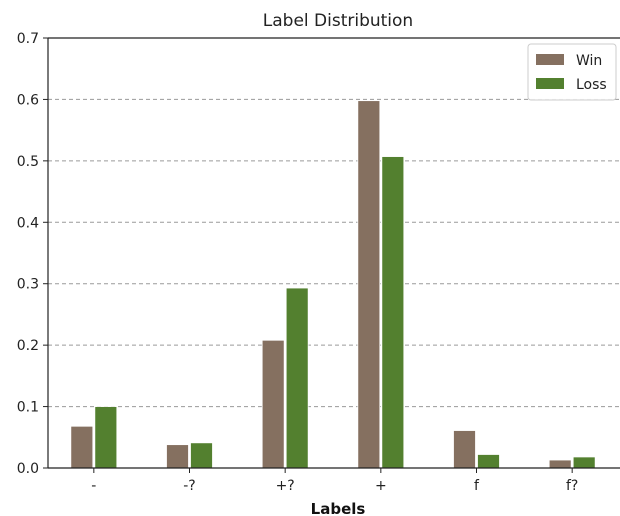 The height and width of the screenshot is (516, 620). Describe the element at coordinates (550, 83) in the screenshot. I see `legend-swatch-loss` at that location.